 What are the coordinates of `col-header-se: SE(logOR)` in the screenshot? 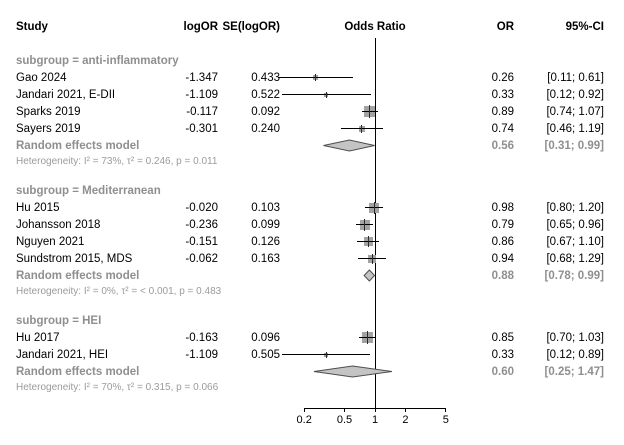 It's located at (251, 27).